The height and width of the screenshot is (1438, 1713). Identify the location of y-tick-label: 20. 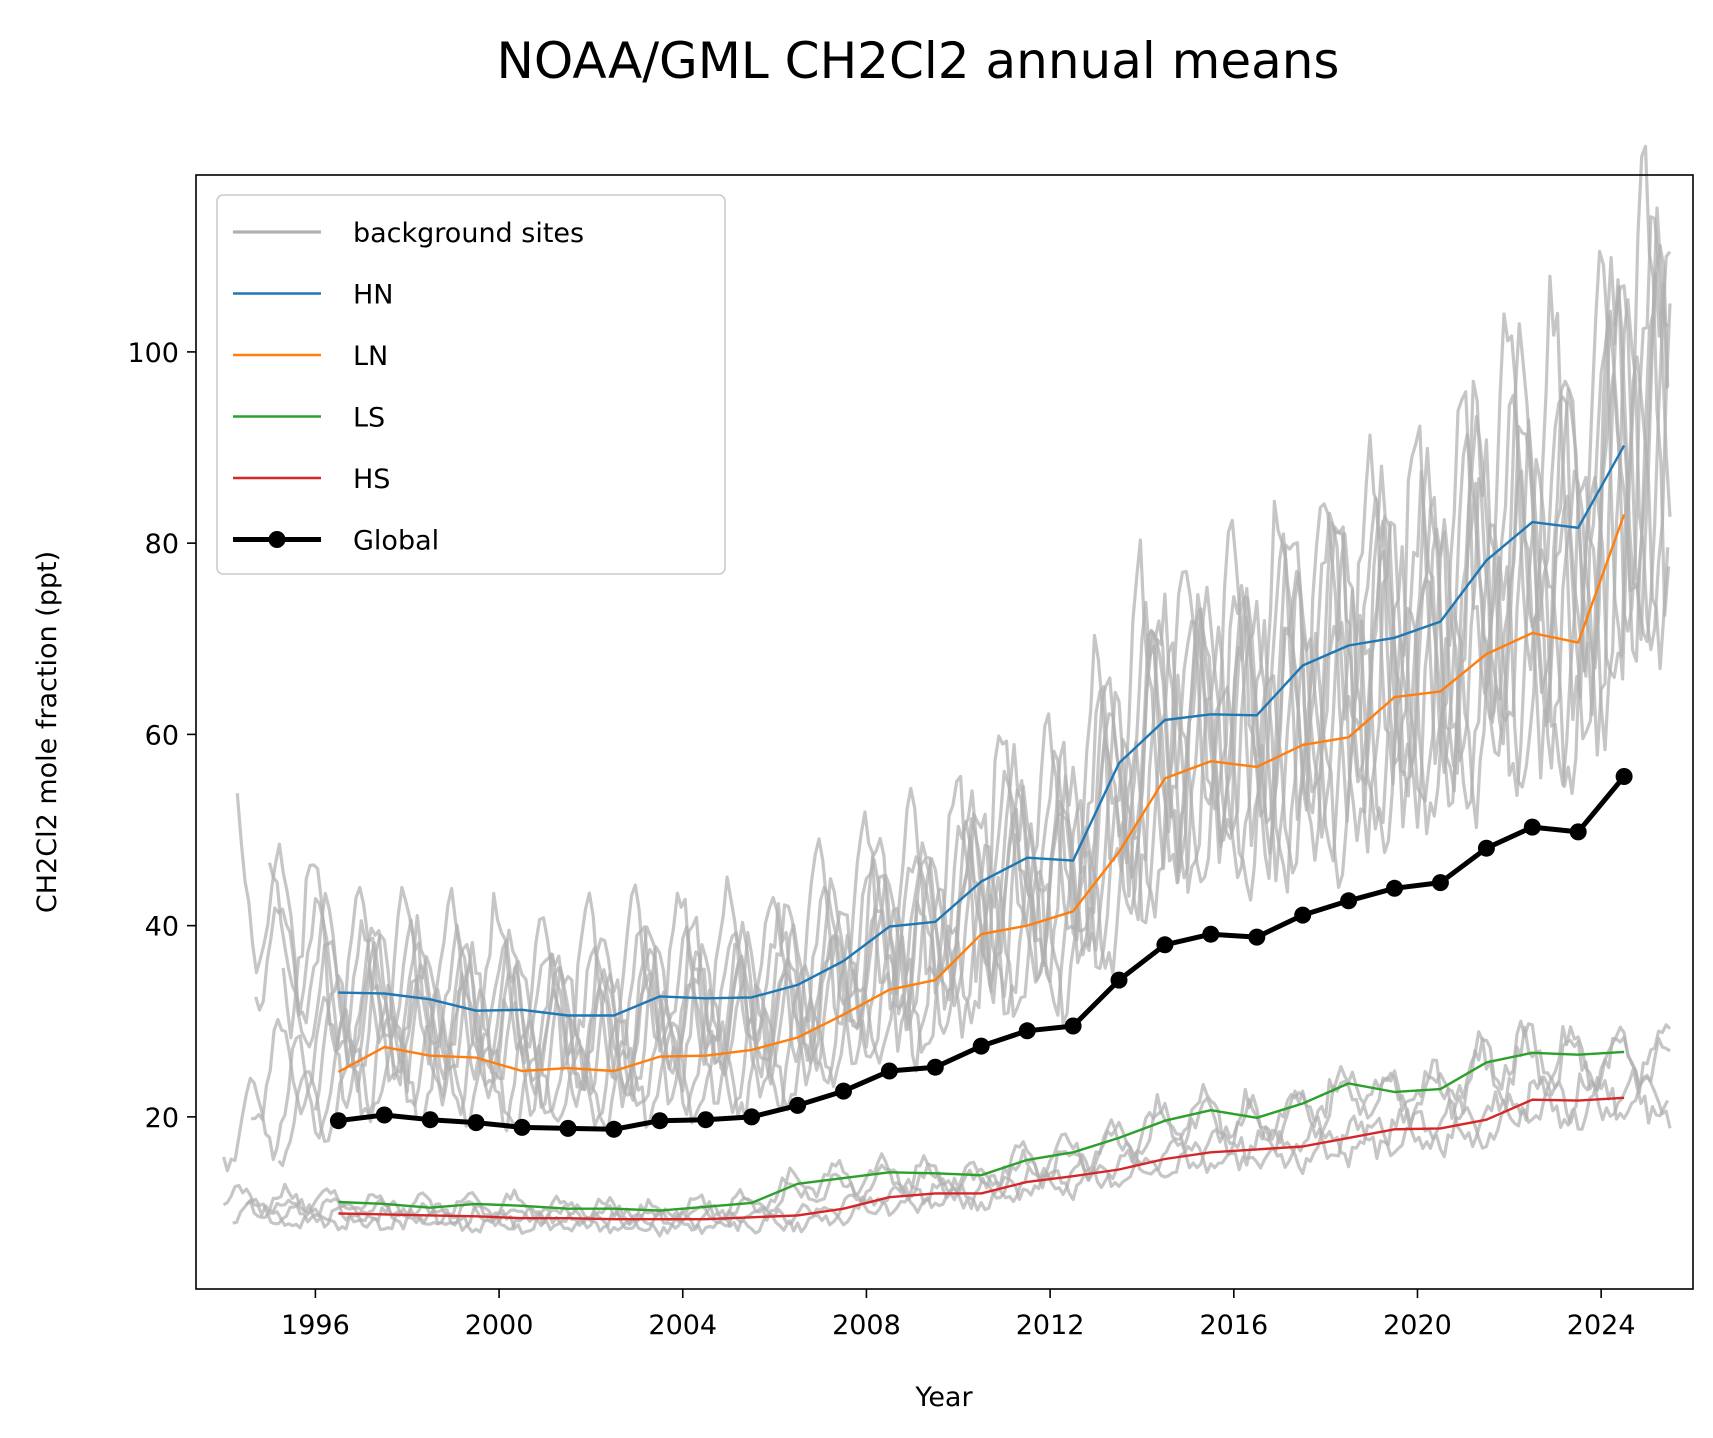
(162, 1118).